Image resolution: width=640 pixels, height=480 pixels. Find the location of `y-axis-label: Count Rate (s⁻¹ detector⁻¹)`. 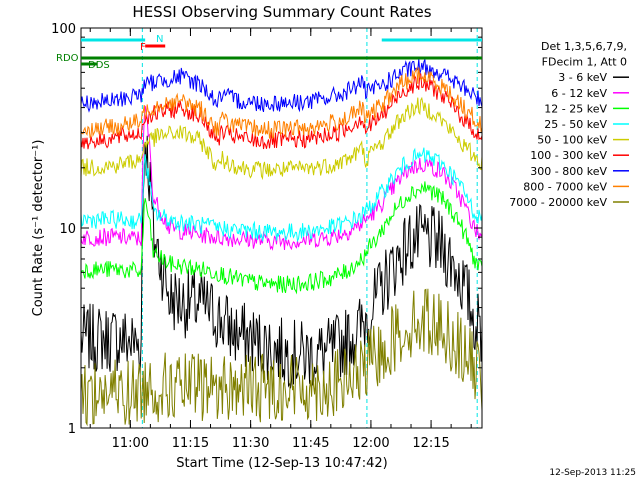

y-axis-label: Count Rate (s⁻¹ detector⁻¹) is located at coordinates (38, 228).